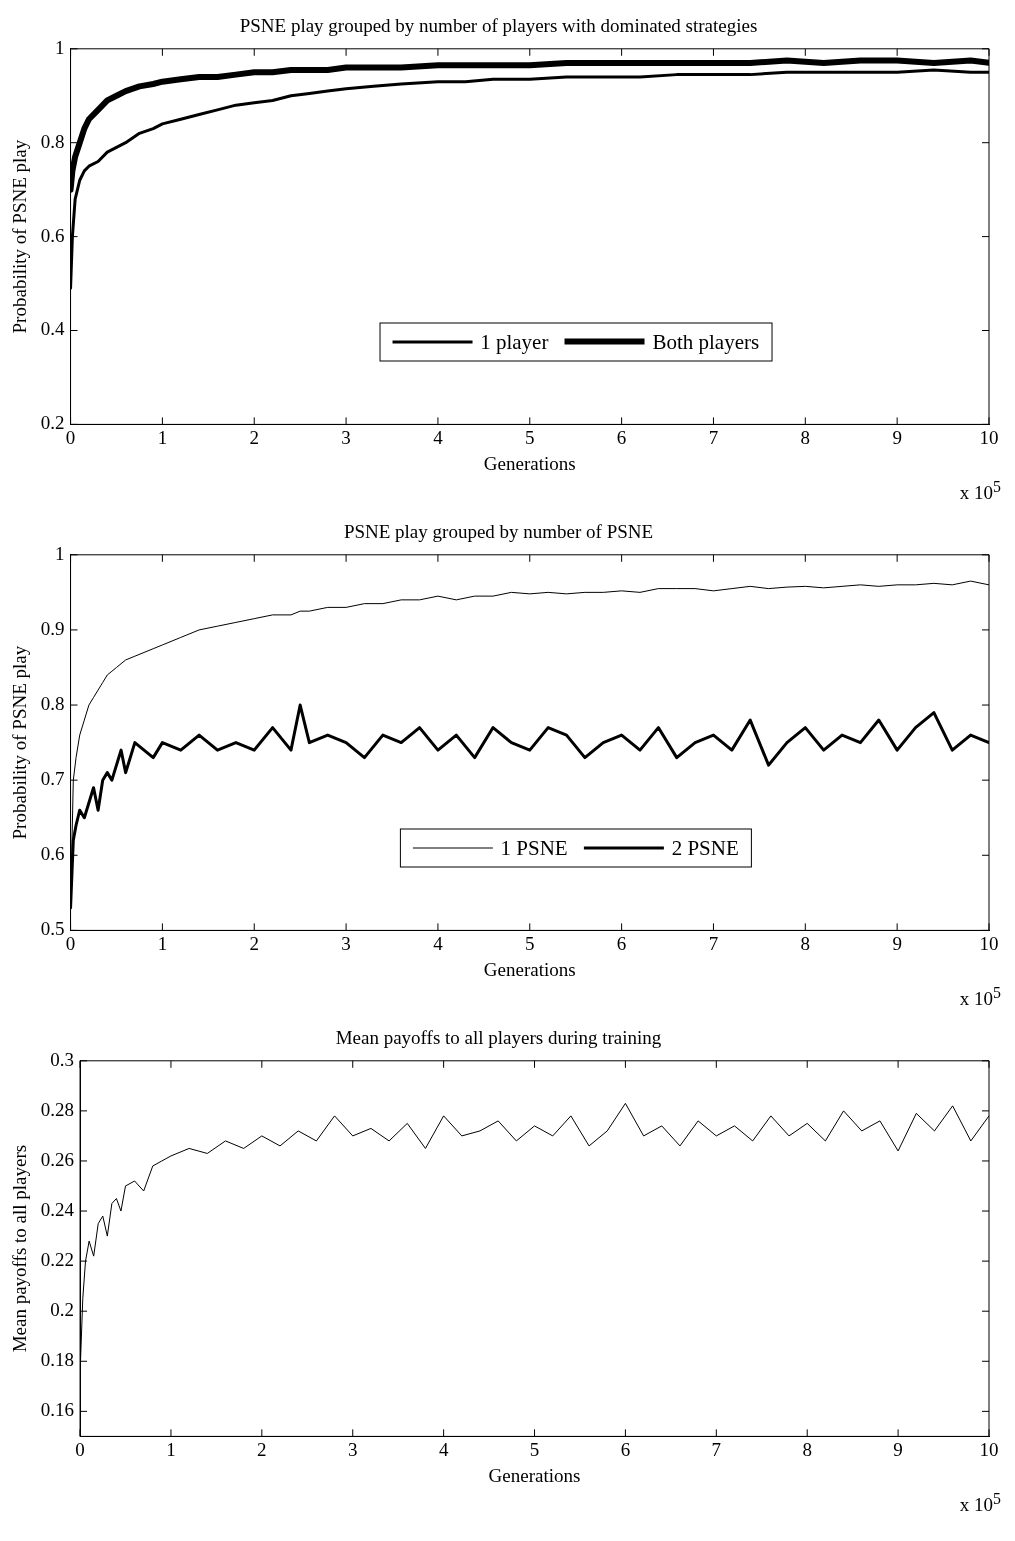 Image resolution: width=1015 pixels, height=1541 pixels. What do you see at coordinates (498, 532) in the screenshot?
I see `chart-title: PSNE play grouped by number of PSNE` at bounding box center [498, 532].